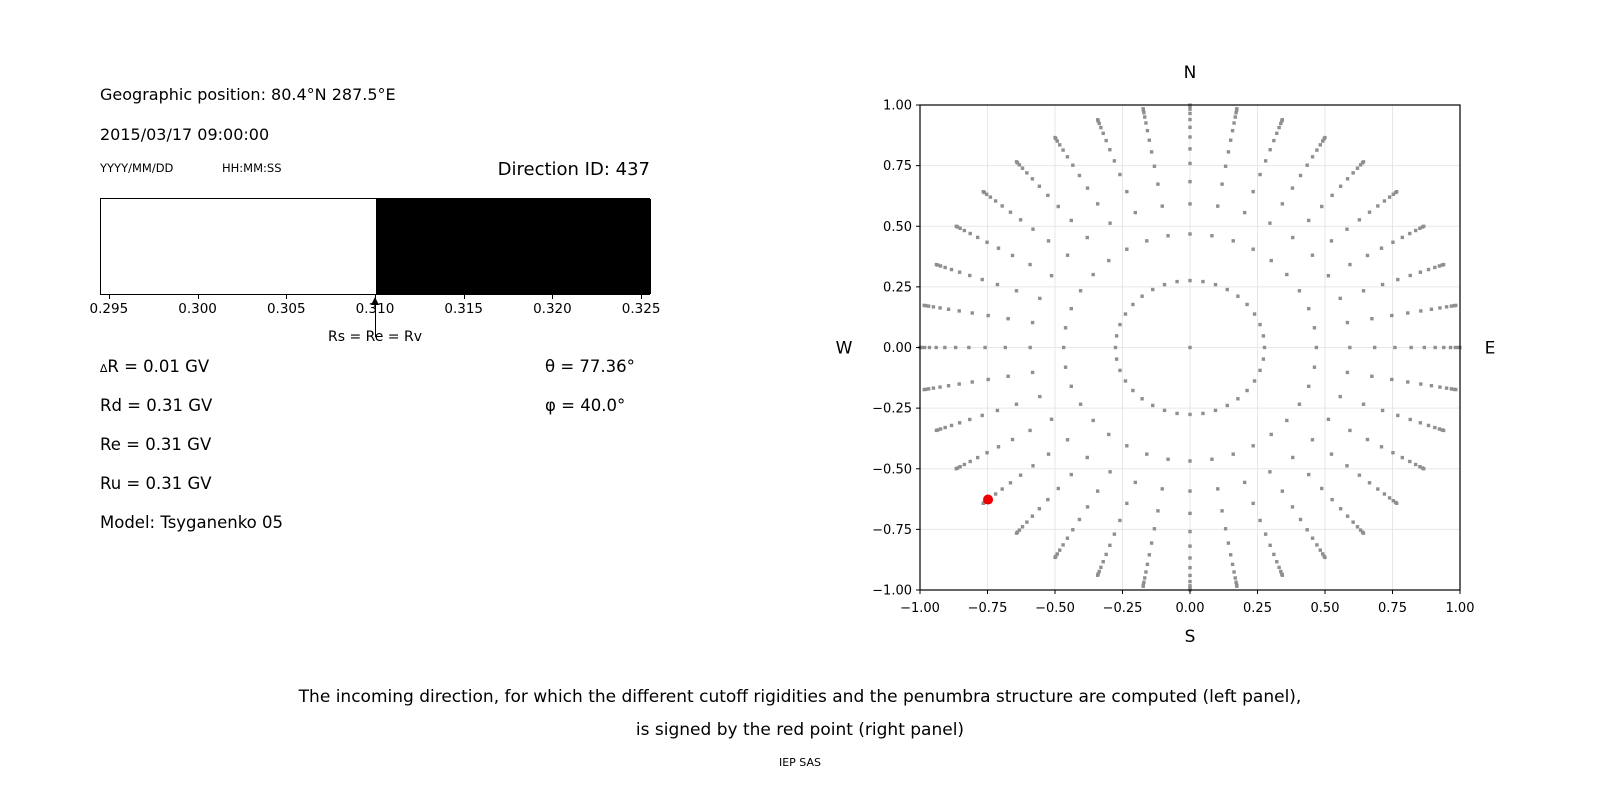 This screenshot has width=1600, height=800. What do you see at coordinates (513, 246) in the screenshot?
I see `penumbra-forbidden-band` at bounding box center [513, 246].